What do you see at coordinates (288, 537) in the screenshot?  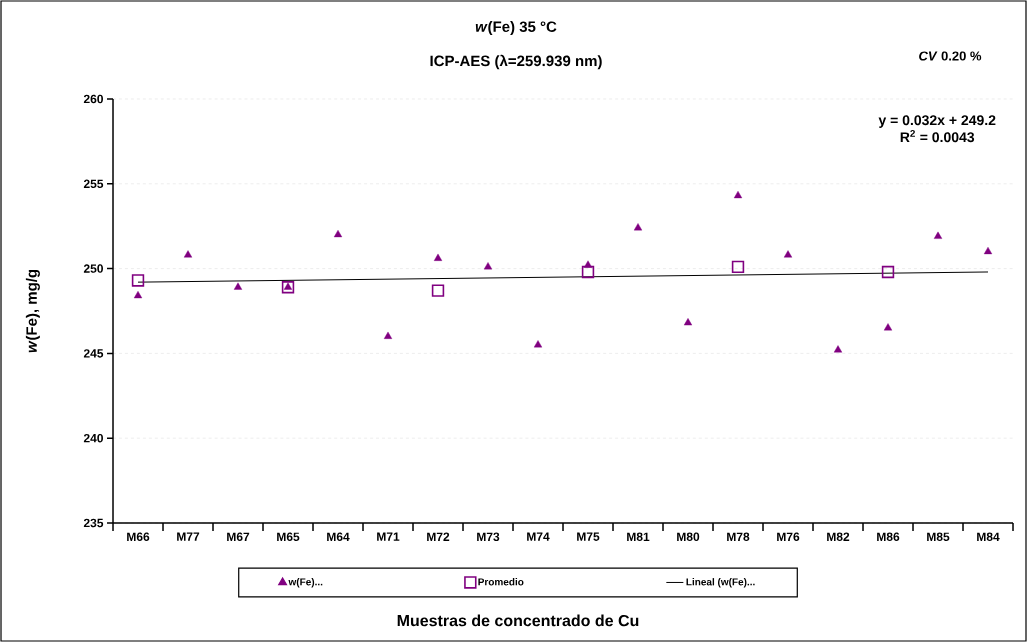 I see `x-tick-label: M65` at bounding box center [288, 537].